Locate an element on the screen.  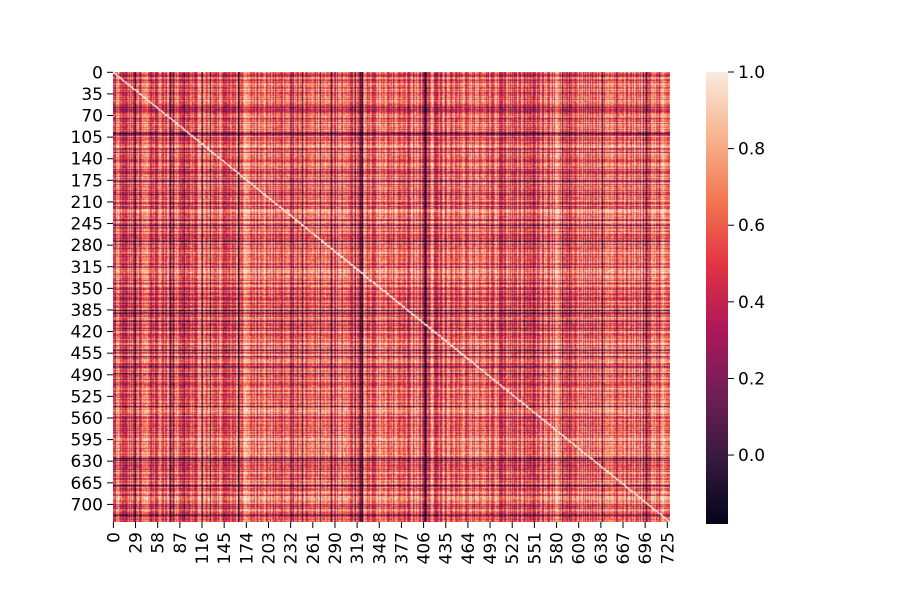
x-tick-label: 232 is located at coordinates (292, 548).